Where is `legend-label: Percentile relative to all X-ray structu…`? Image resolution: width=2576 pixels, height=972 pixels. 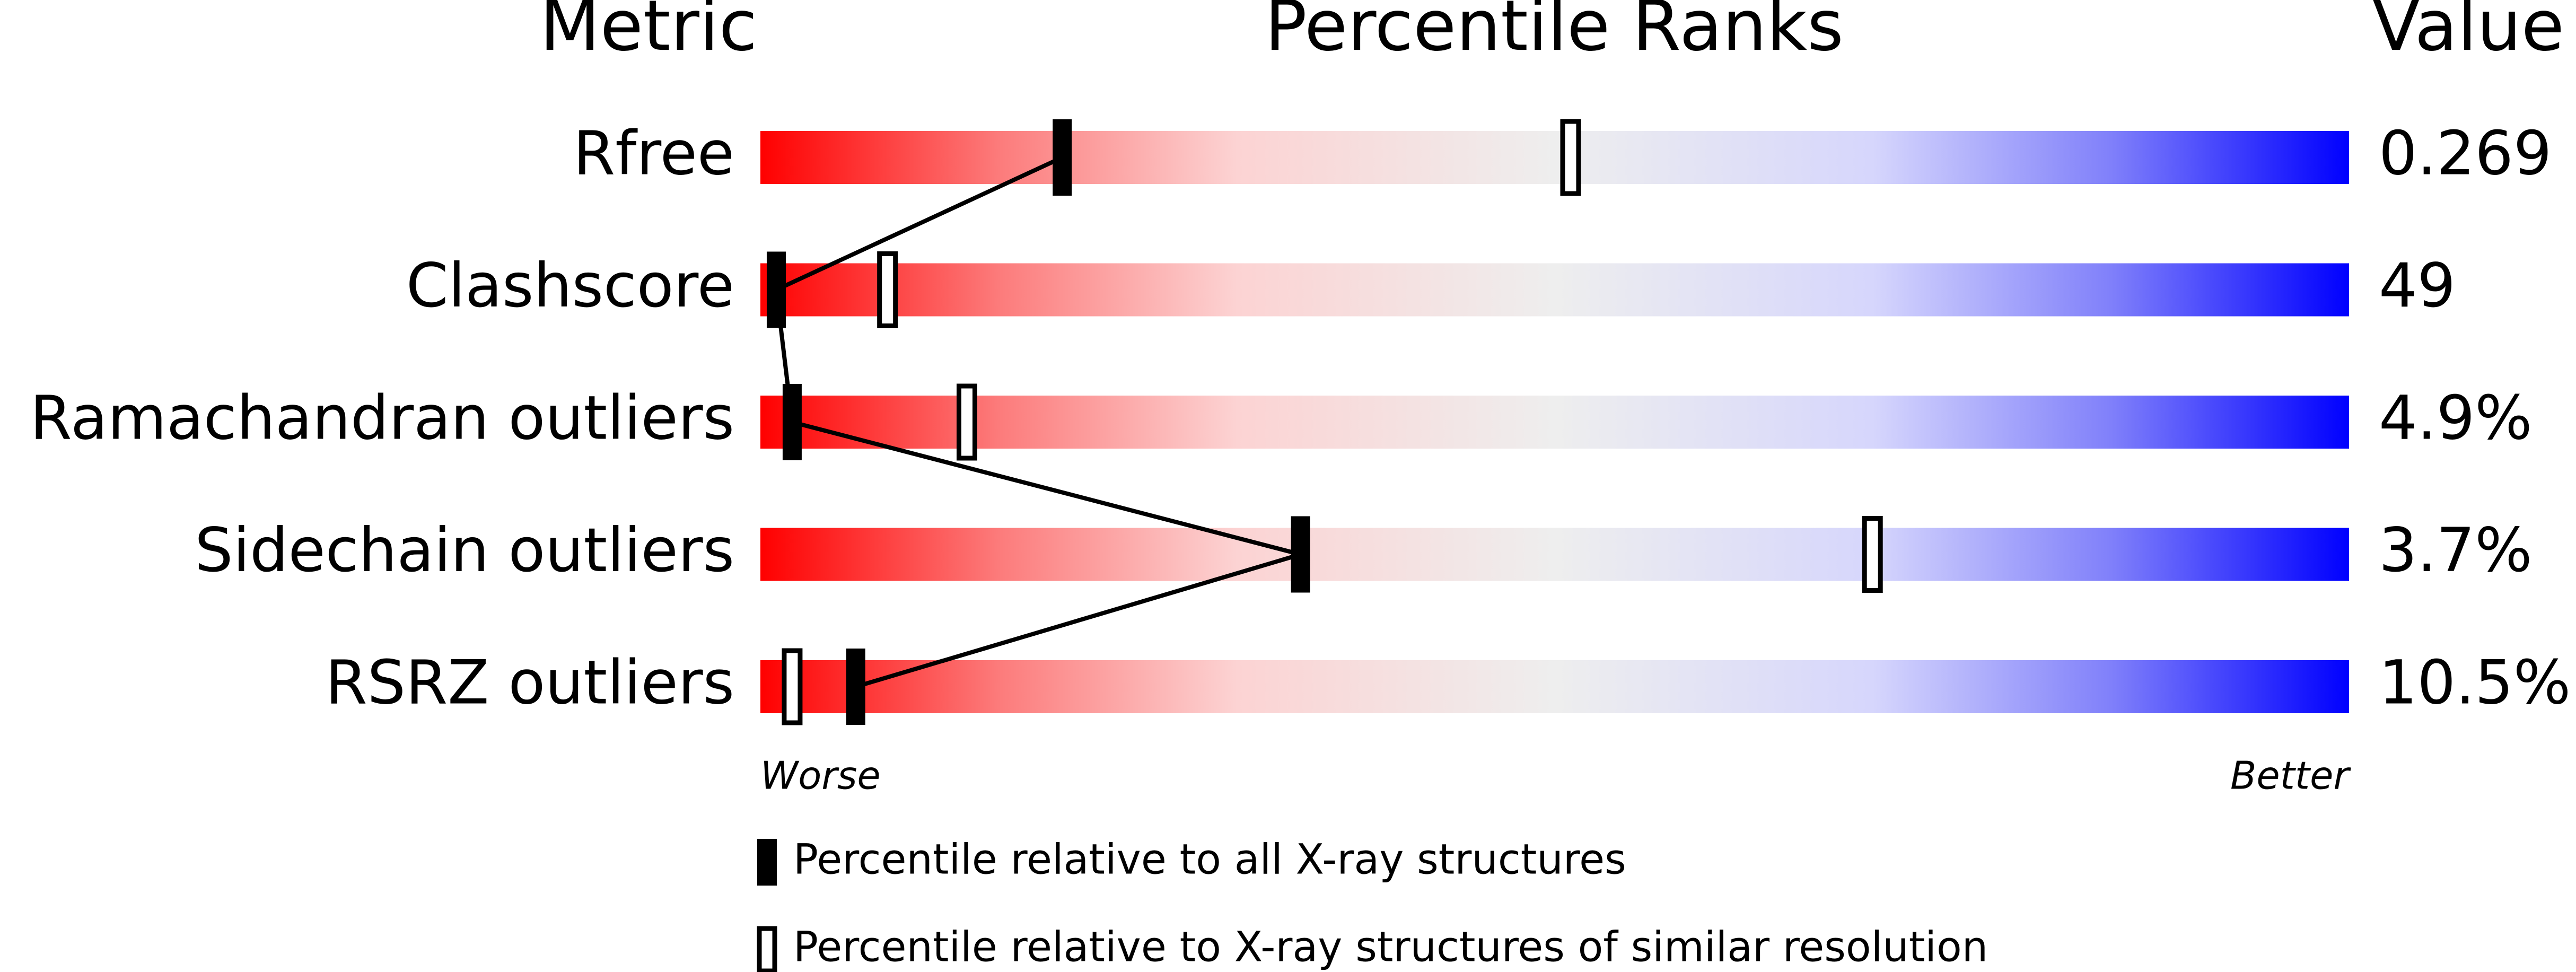
legend-label: Percentile relative to all X-ray structu… is located at coordinates (1209, 859).